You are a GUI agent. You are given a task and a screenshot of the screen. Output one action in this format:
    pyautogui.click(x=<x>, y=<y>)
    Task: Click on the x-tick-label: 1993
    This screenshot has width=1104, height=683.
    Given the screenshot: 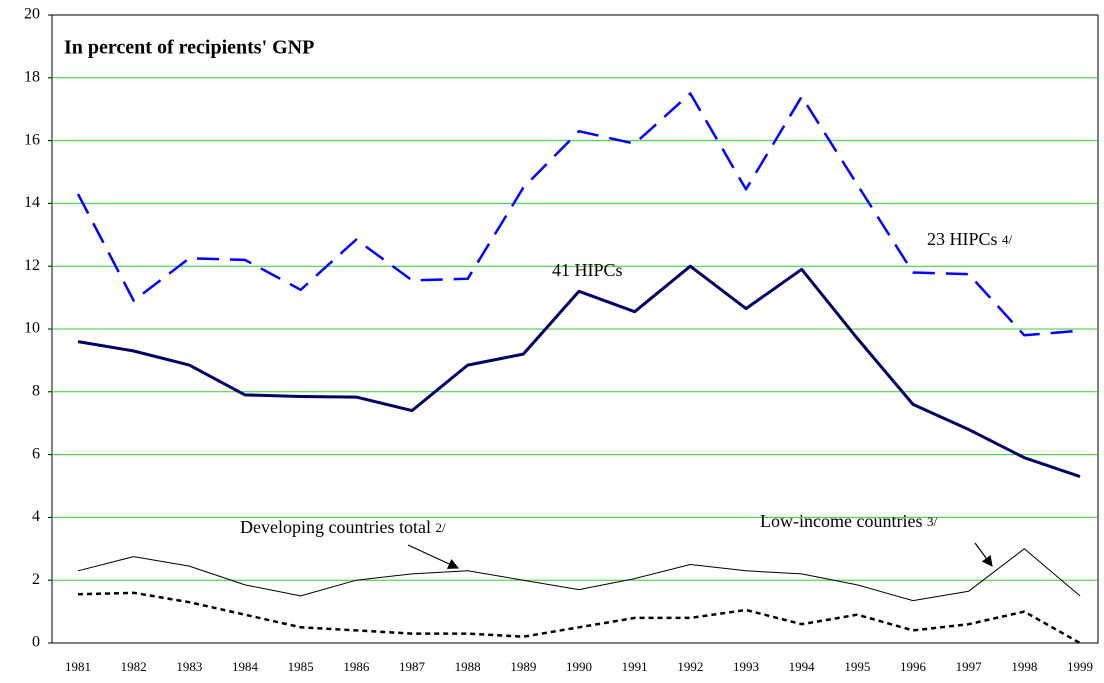 What is the action you would take?
    pyautogui.click(x=746, y=666)
    